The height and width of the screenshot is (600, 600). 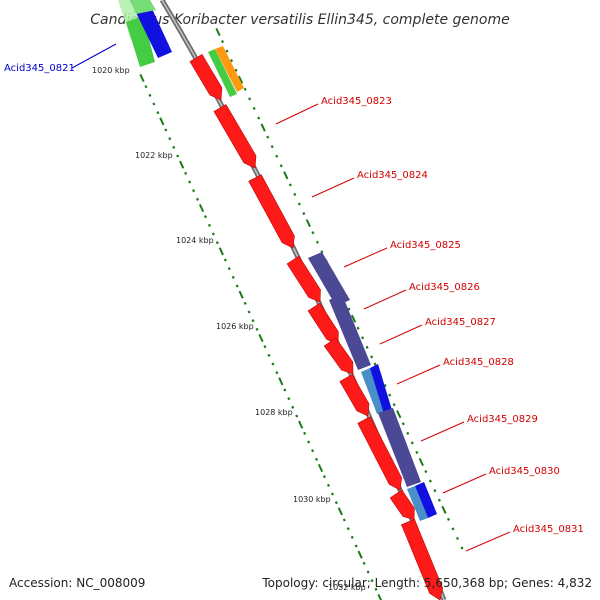 I want to click on gene-label-acid345-0828: Acid345_0828, so click(x=478, y=362).